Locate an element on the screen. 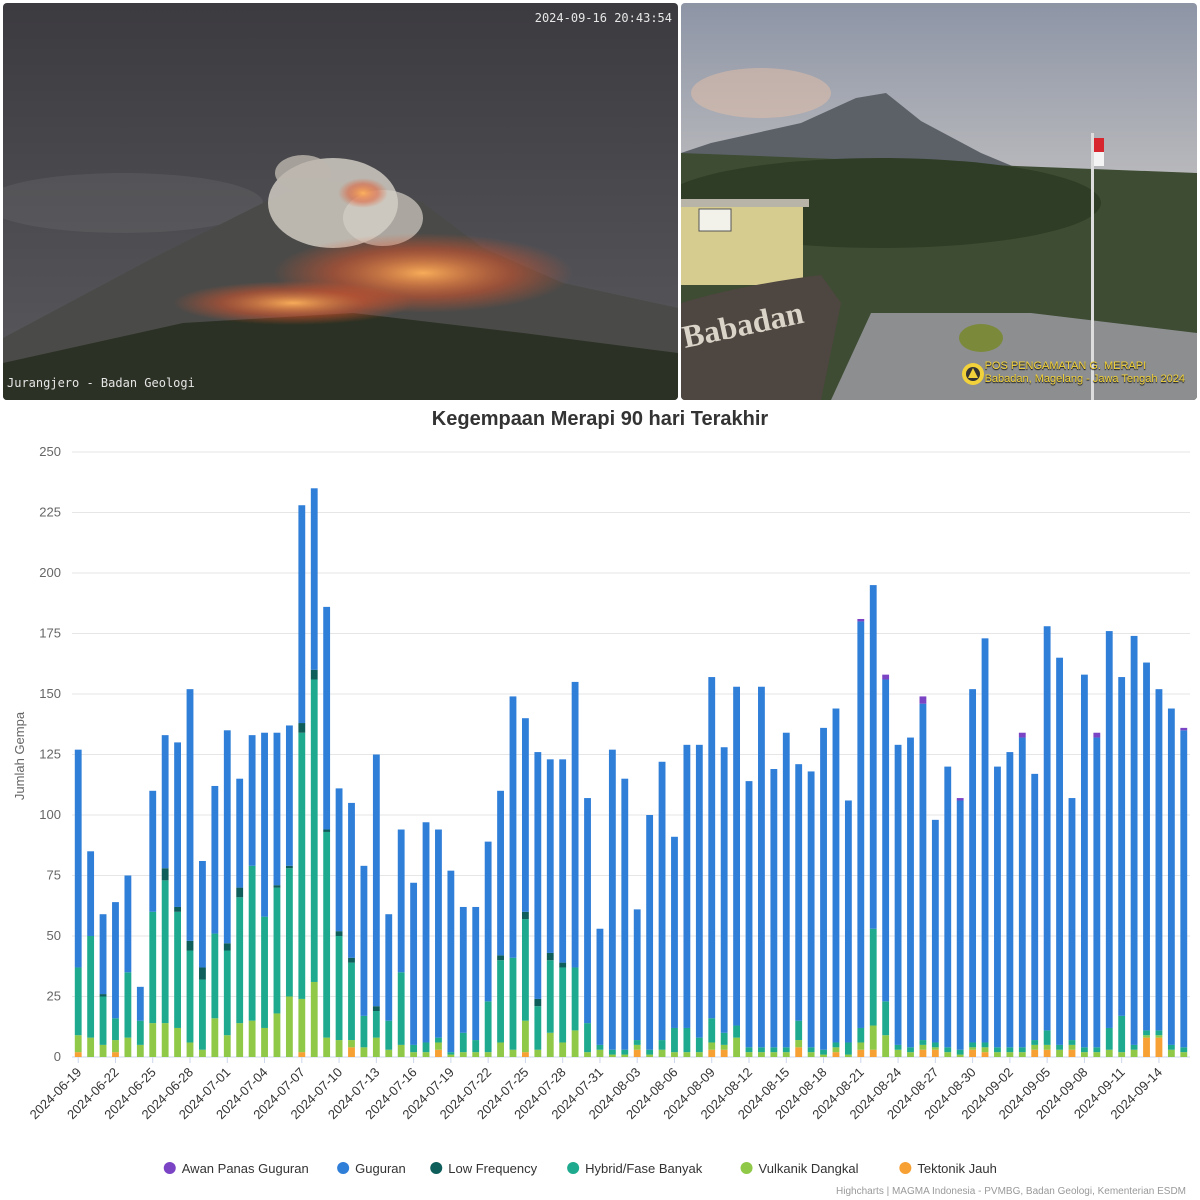  station-location: Babadan, Magelang - Jawa Tengah 2024 is located at coordinates (1084, 379).